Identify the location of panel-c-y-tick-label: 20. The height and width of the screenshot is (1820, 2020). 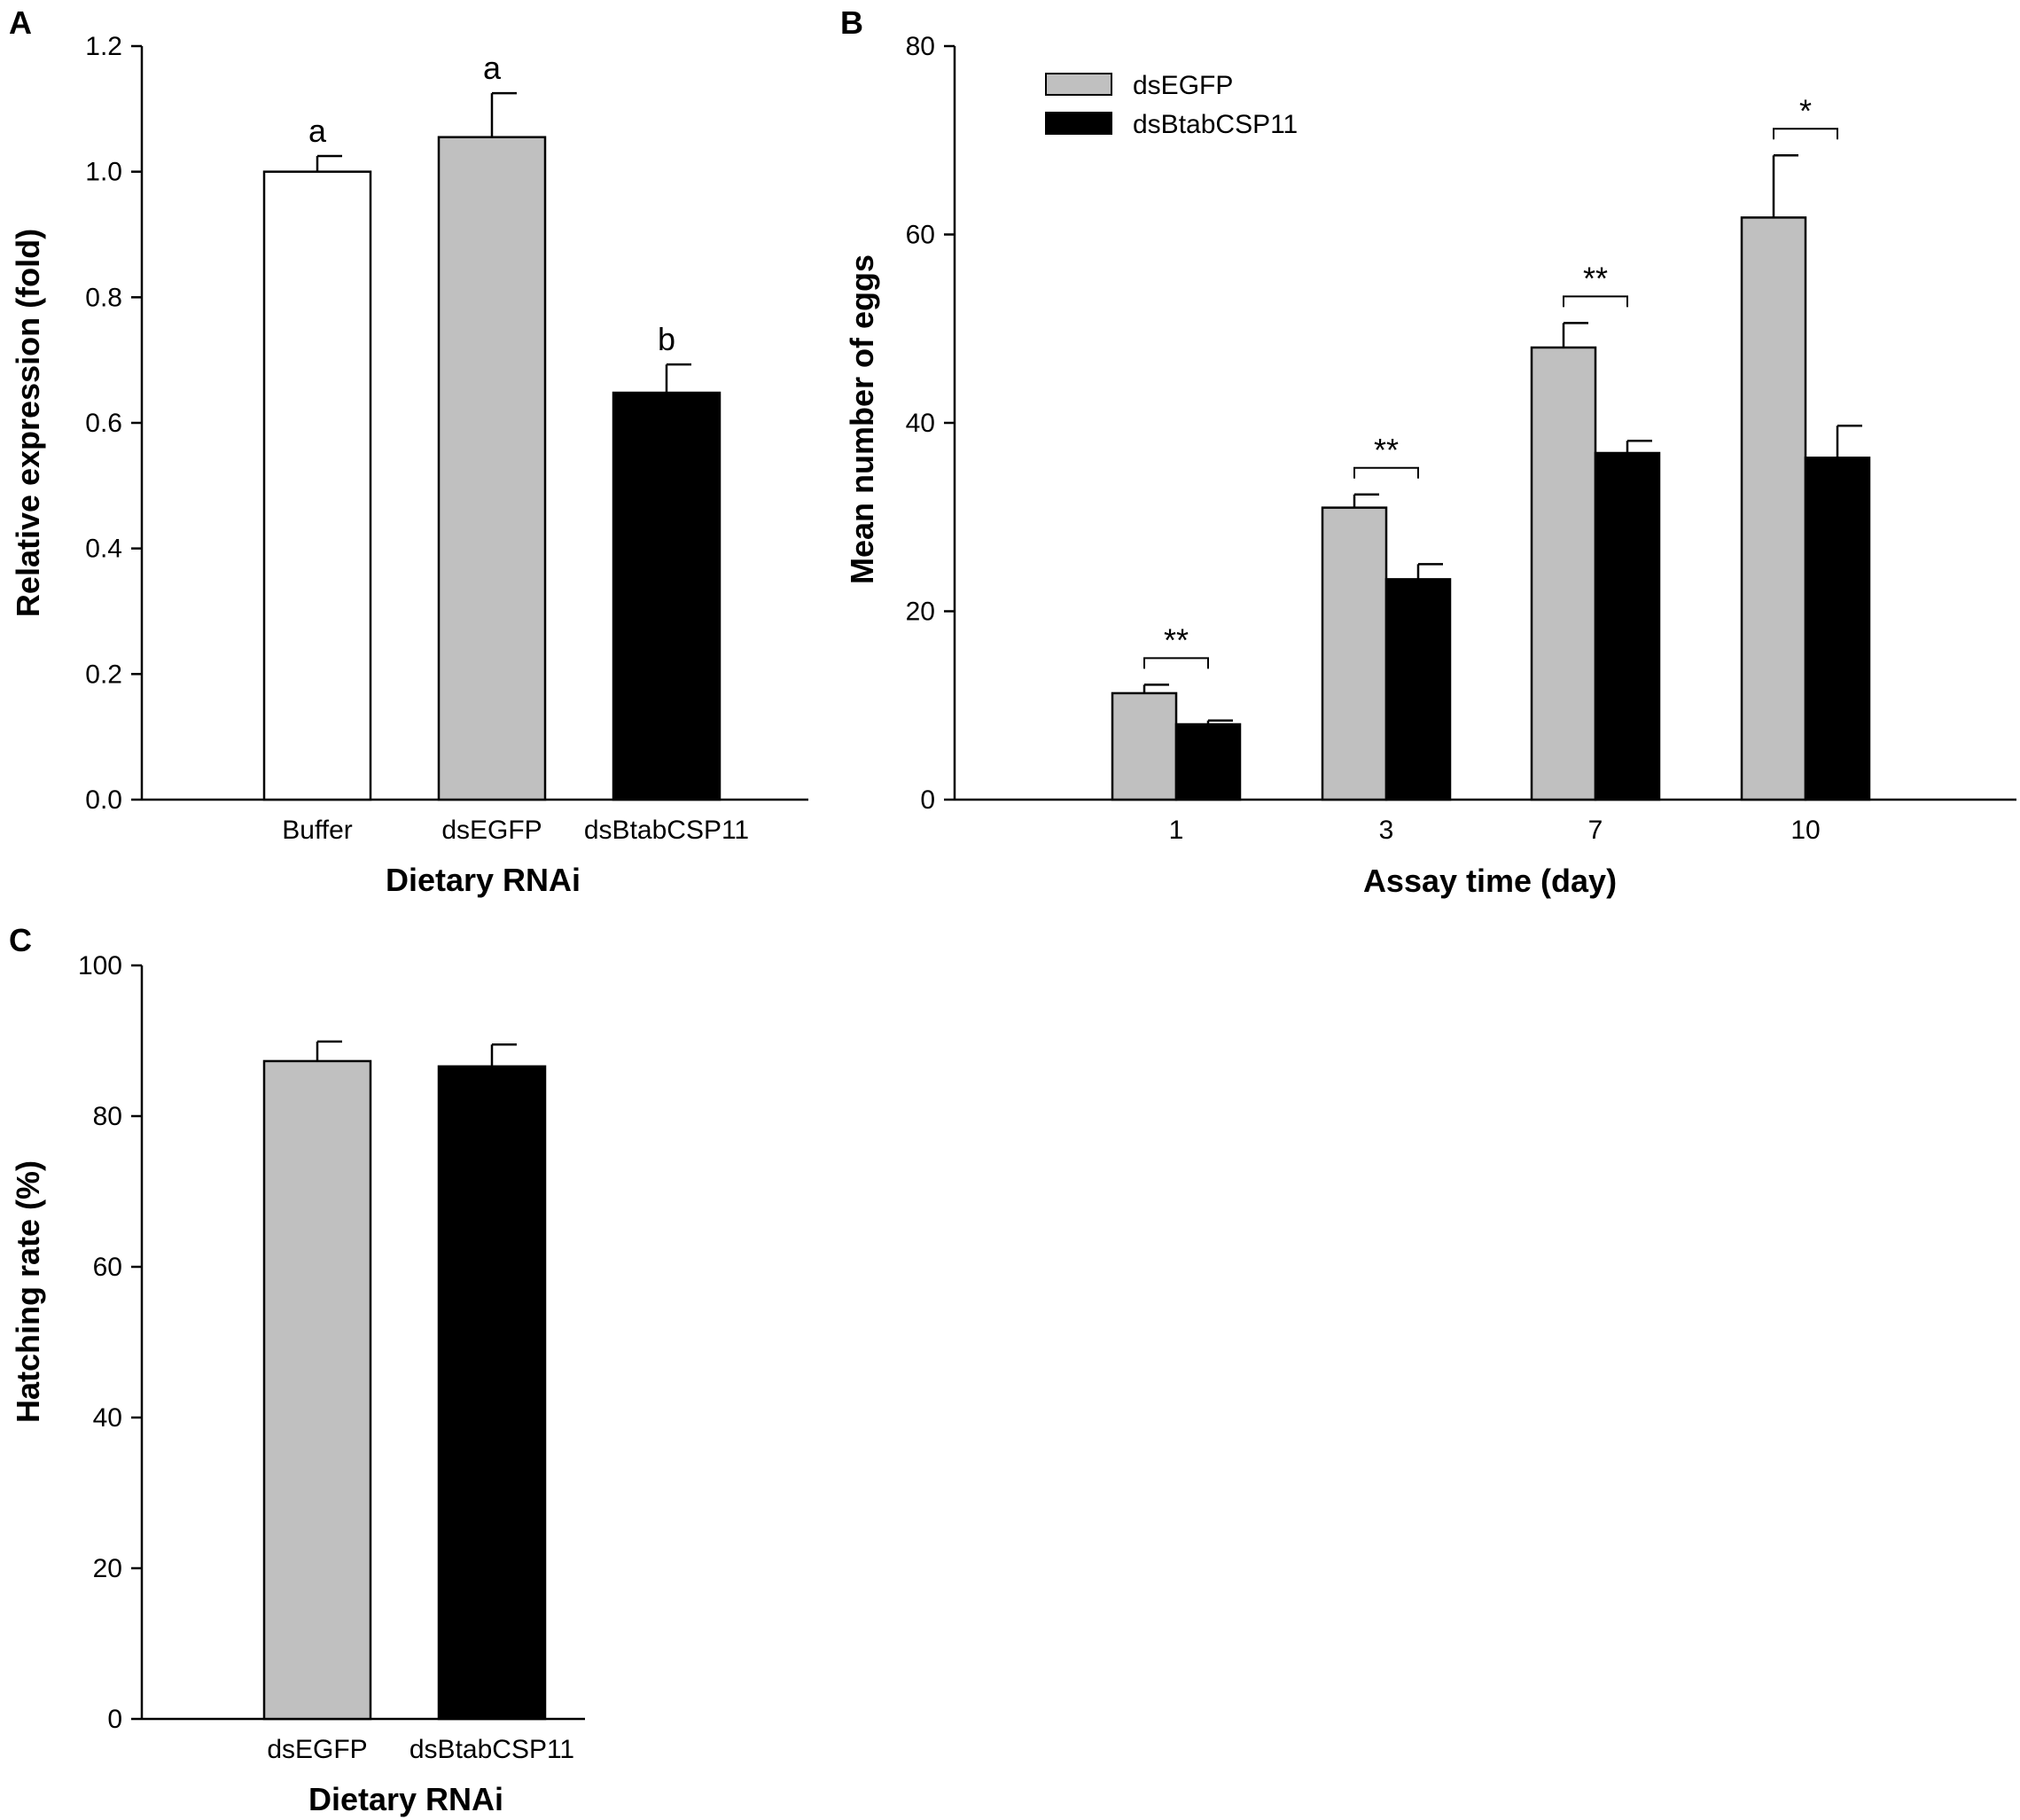
(107, 1568).